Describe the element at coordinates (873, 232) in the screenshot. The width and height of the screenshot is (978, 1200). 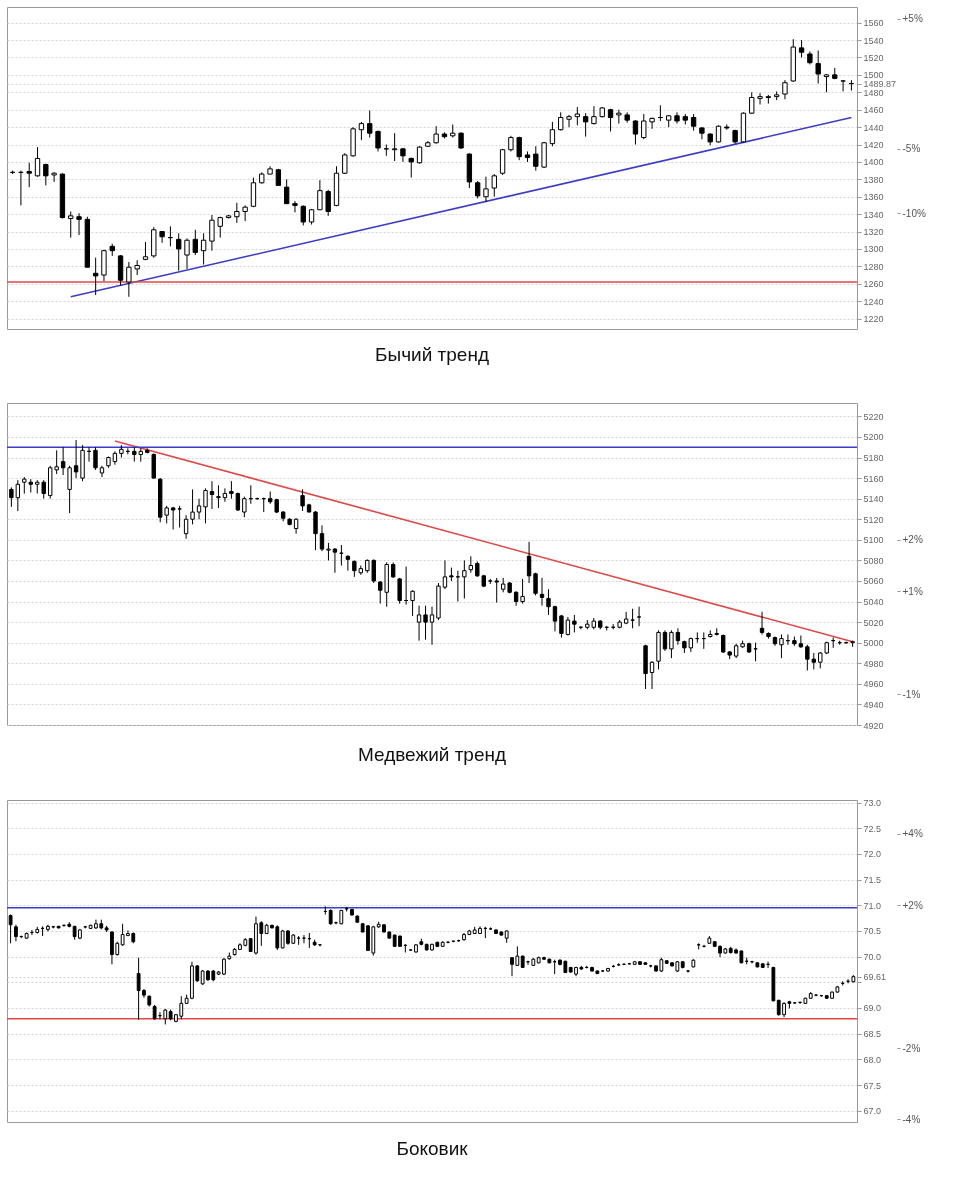
I see `y-tick-label: 1320` at that location.